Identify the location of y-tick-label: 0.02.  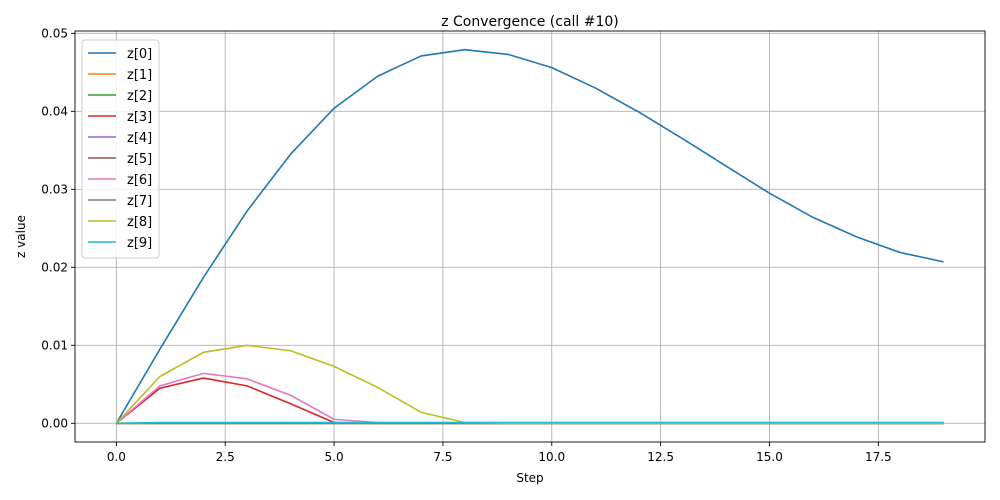
(54, 267).